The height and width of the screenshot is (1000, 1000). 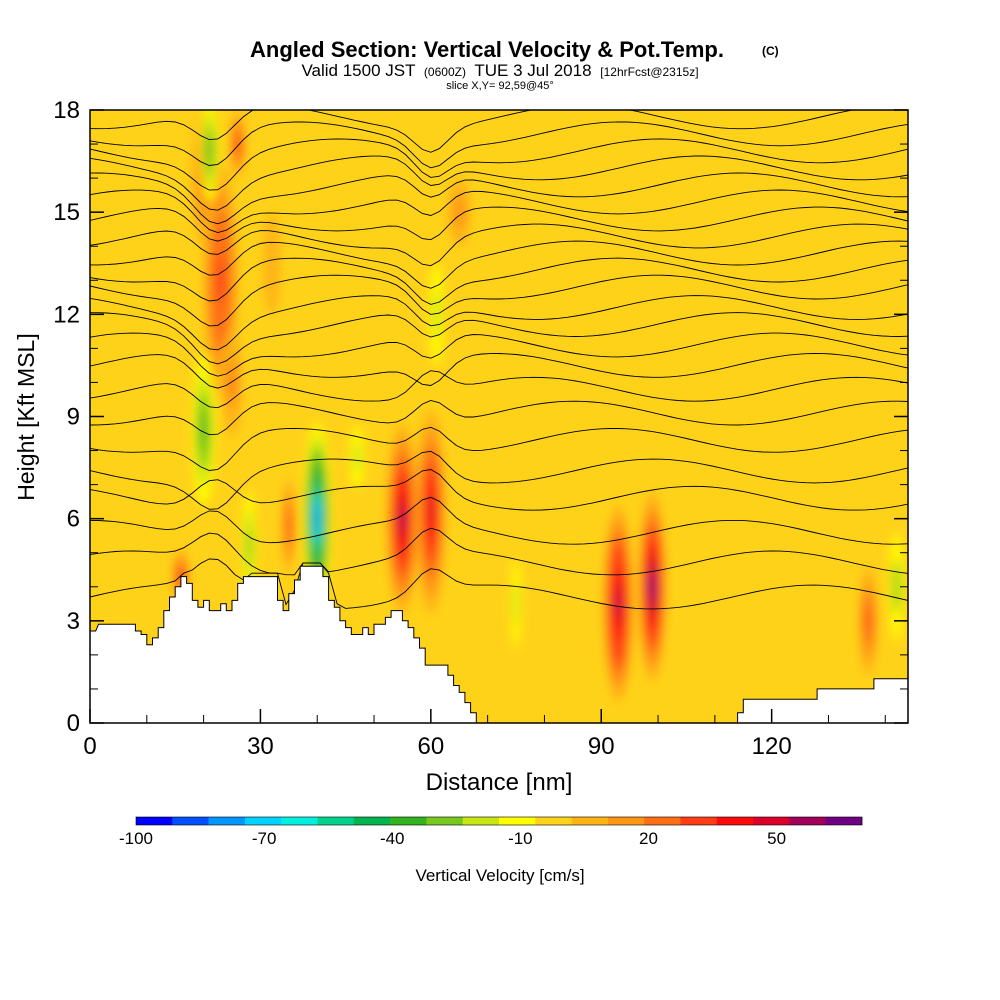 What do you see at coordinates (499, 644) in the screenshot?
I see `terrain` at bounding box center [499, 644].